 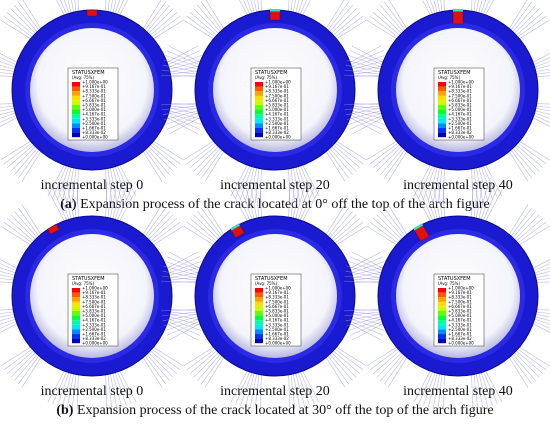 What do you see at coordinates (277, 86) in the screenshot?
I see `legend-value: +9.167e-01` at bounding box center [277, 86].